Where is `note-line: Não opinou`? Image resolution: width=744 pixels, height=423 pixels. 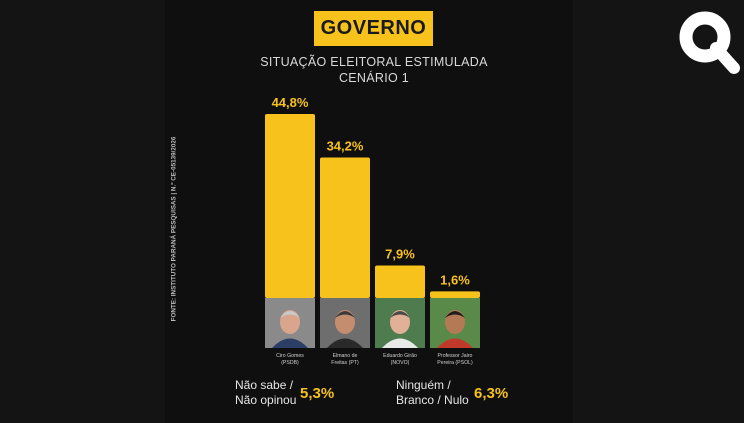
note-line: Não opinou is located at coordinates (266, 400).